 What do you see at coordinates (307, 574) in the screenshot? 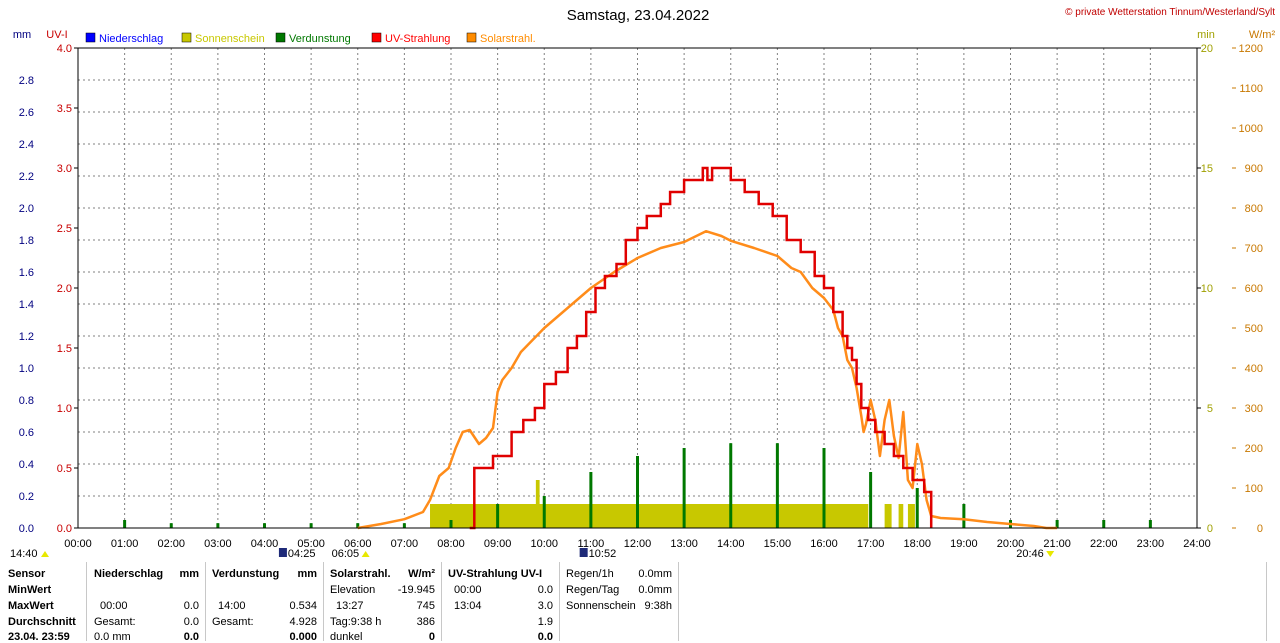
I see `stats-verdunstung-unit: mm` at bounding box center [307, 574].